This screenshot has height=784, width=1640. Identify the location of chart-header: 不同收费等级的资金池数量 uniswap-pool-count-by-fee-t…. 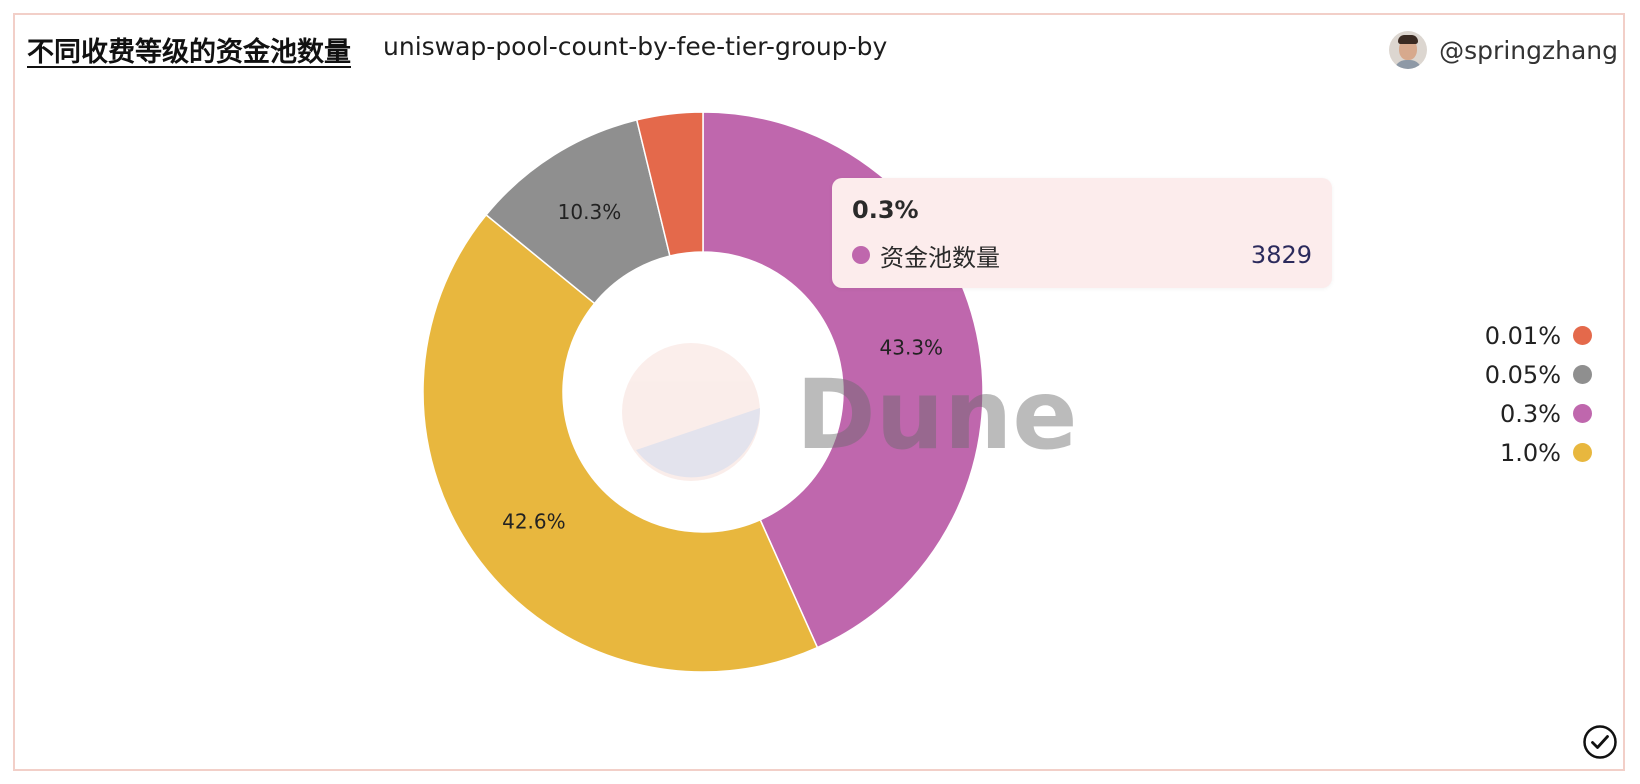
(822, 50).